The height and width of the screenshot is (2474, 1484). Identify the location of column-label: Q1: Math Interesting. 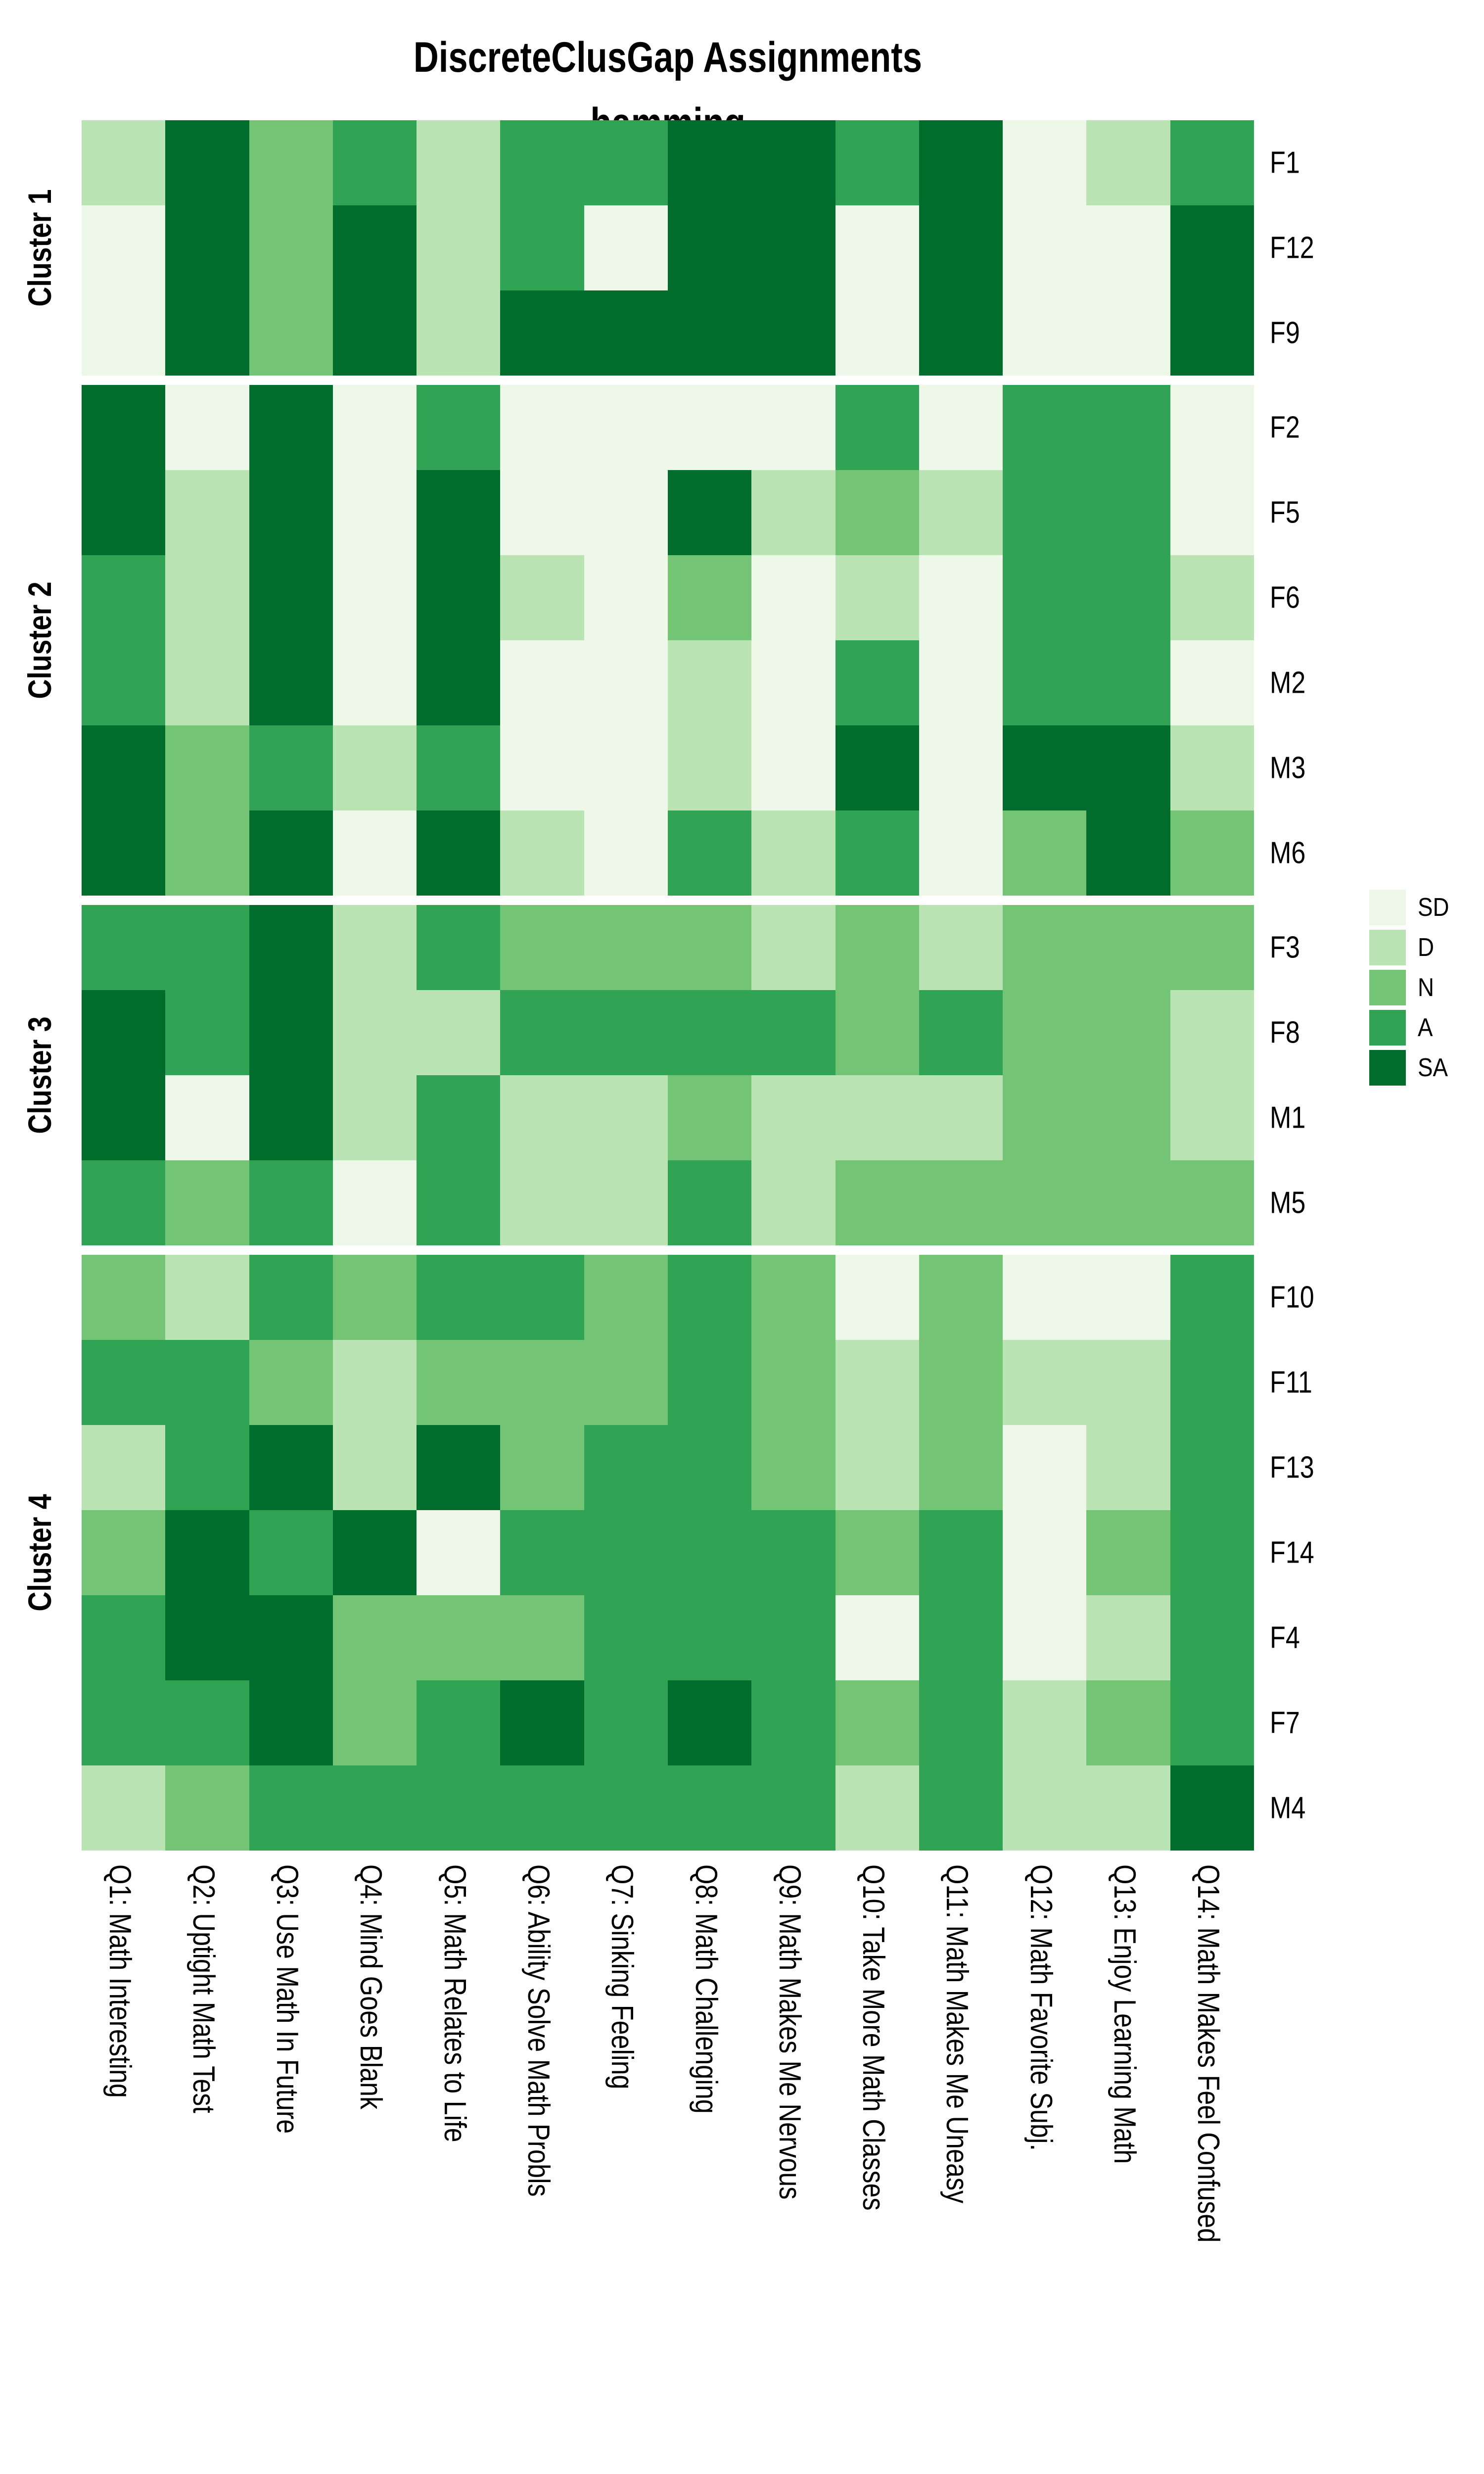
(119, 1981).